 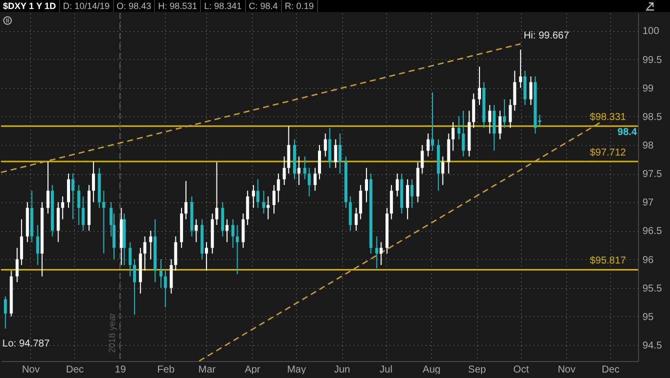 I want to click on ref-line-label: $95.817, so click(x=608, y=261).